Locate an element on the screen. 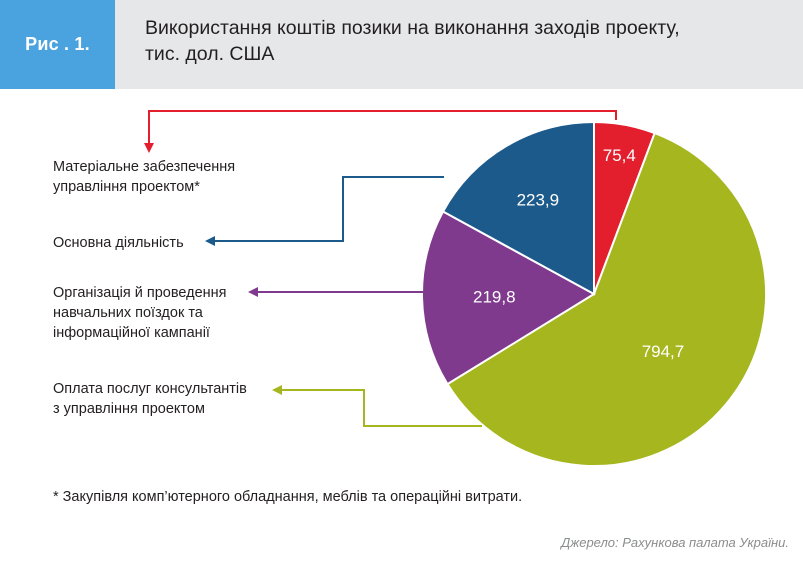 The height and width of the screenshot is (561, 803). legend-consultants-line-1: Оплата послуг консультантів is located at coordinates (150, 389).